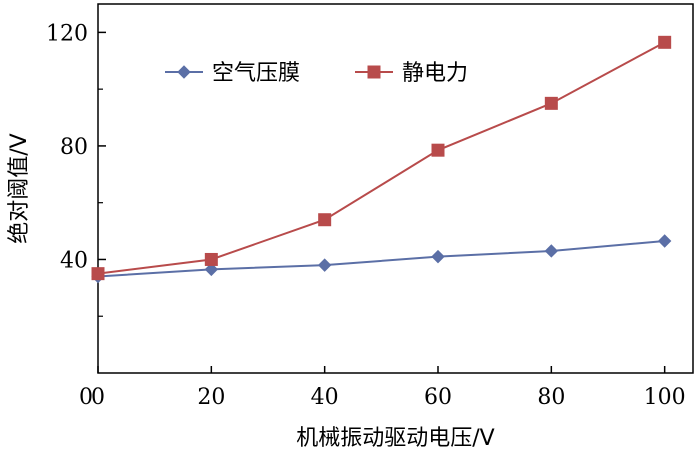 This screenshot has width=700, height=450. What do you see at coordinates (665, 397) in the screenshot?
I see `x-tick-label: 100` at bounding box center [665, 397].